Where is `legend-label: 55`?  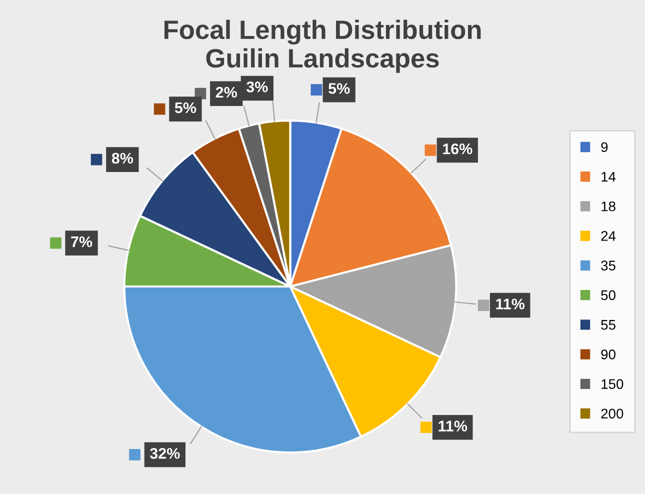
legend-label: 55 is located at coordinates (608, 325).